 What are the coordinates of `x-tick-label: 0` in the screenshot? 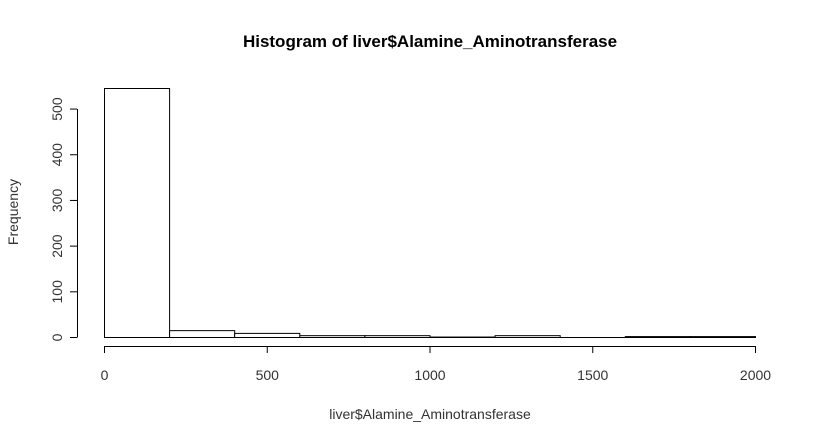 It's located at (105, 375).